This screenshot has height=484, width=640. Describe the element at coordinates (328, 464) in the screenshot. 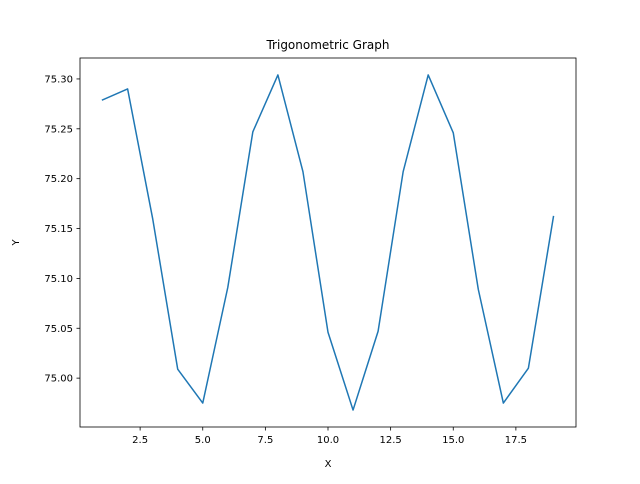

I see `x-axis-label: X` at that location.